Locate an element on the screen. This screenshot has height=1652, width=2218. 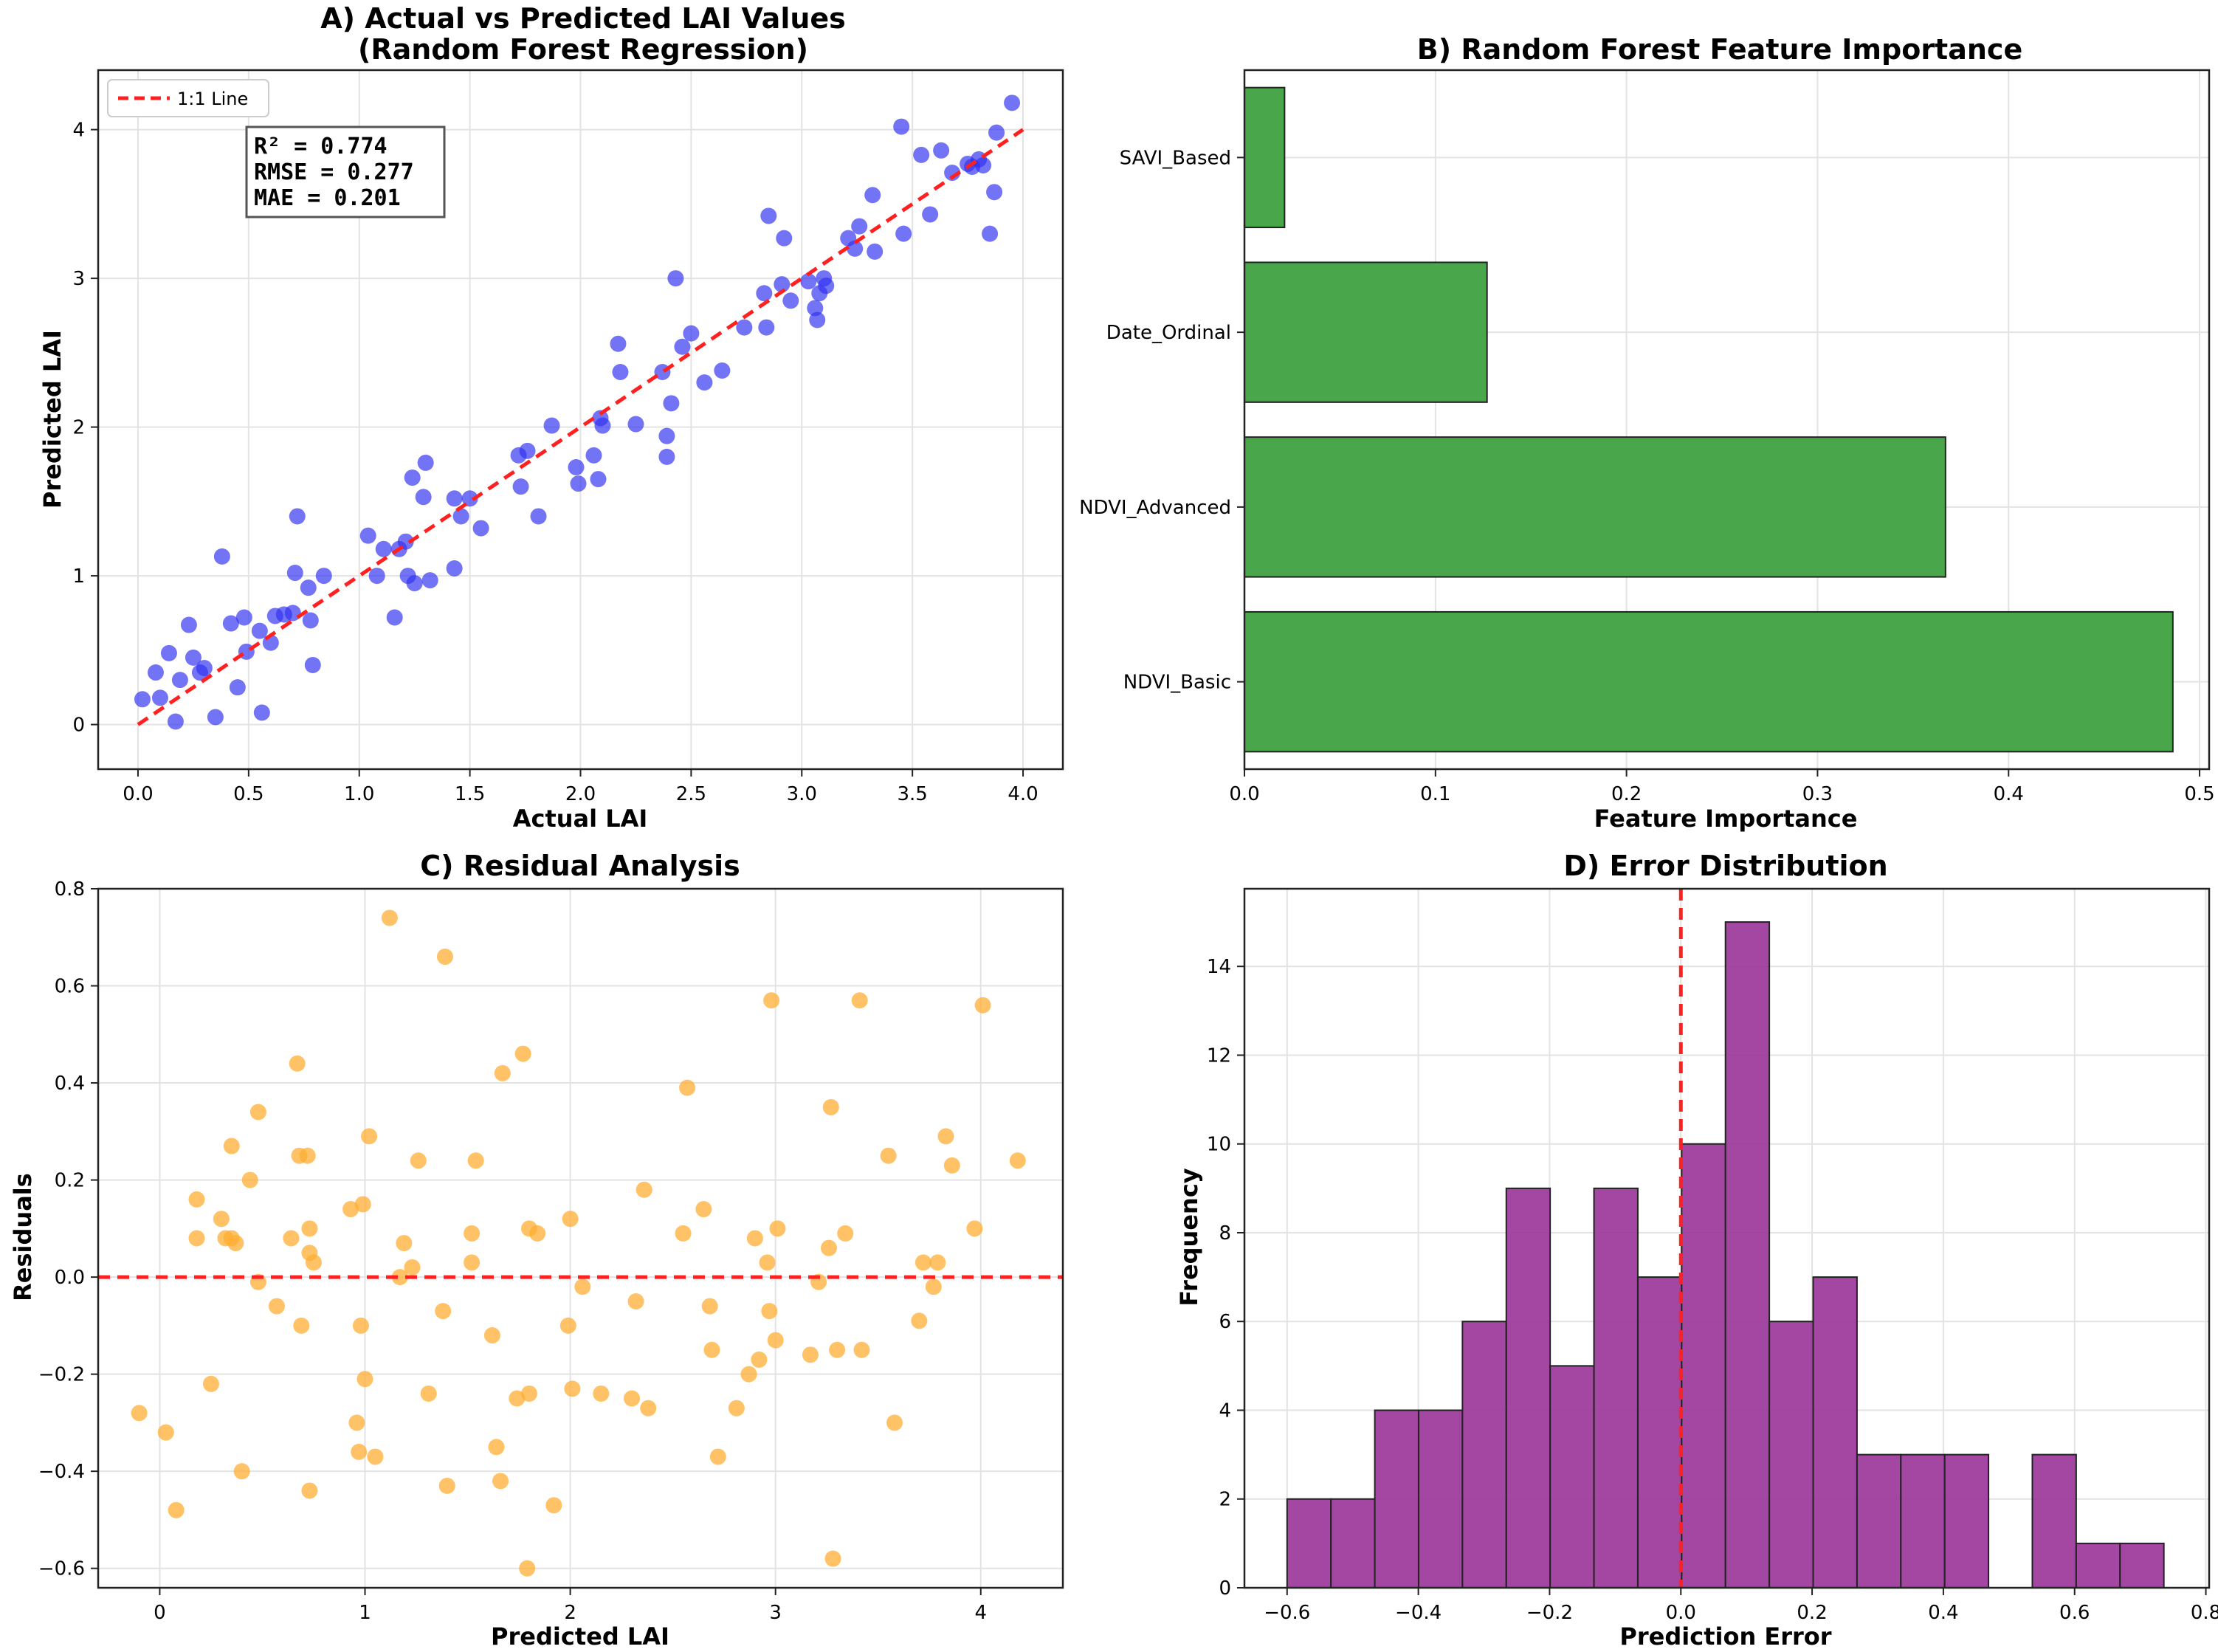
x-tick-label: 2.0 is located at coordinates (580, 794).